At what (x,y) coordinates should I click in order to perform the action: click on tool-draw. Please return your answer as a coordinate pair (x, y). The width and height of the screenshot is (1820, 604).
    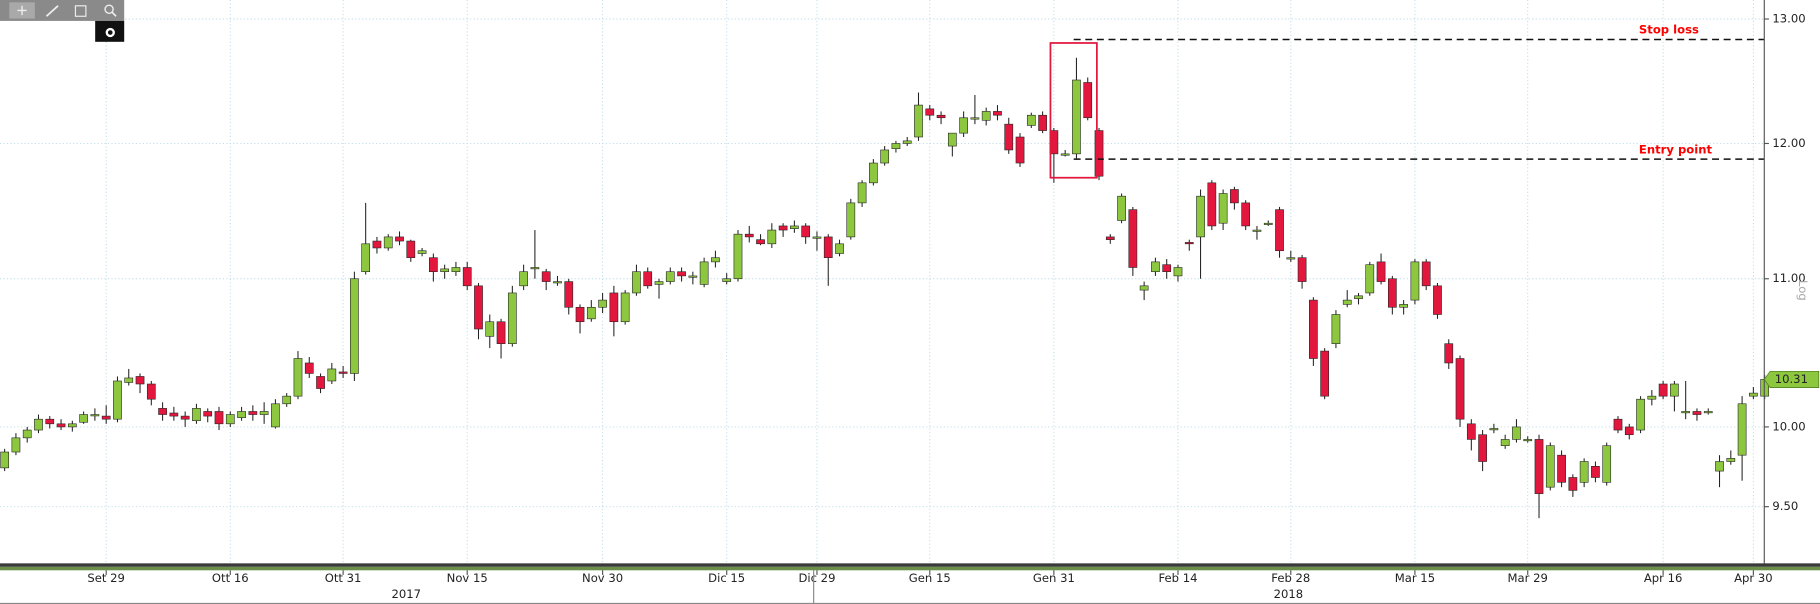
    Looking at the image, I should click on (52, 11).